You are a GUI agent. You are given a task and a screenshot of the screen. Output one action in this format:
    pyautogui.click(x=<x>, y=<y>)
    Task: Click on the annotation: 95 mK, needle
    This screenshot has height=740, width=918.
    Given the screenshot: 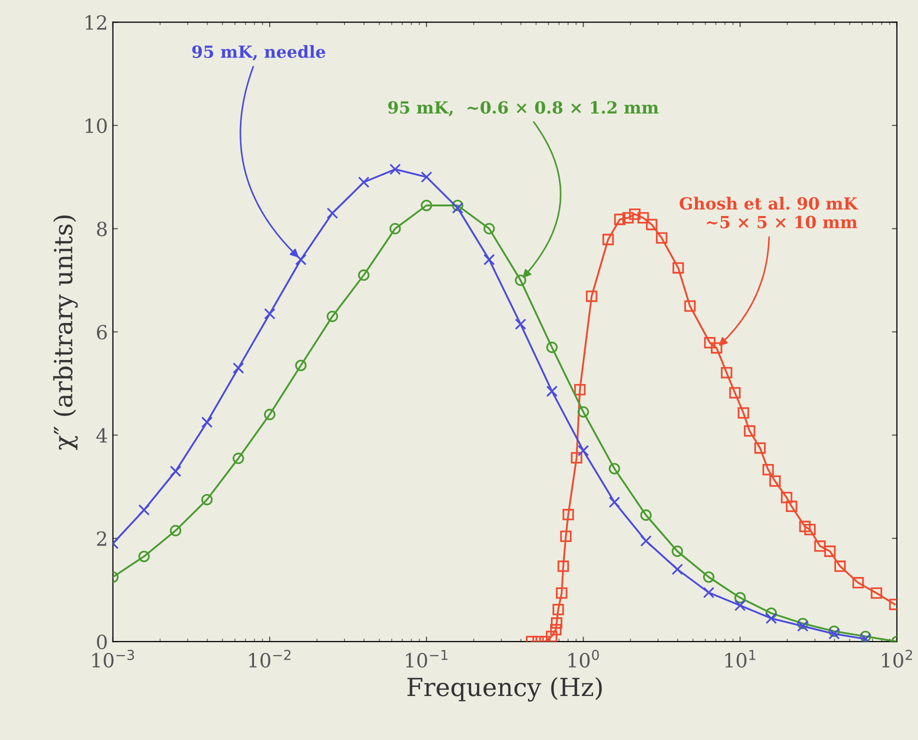 What is the action you would take?
    pyautogui.click(x=259, y=53)
    